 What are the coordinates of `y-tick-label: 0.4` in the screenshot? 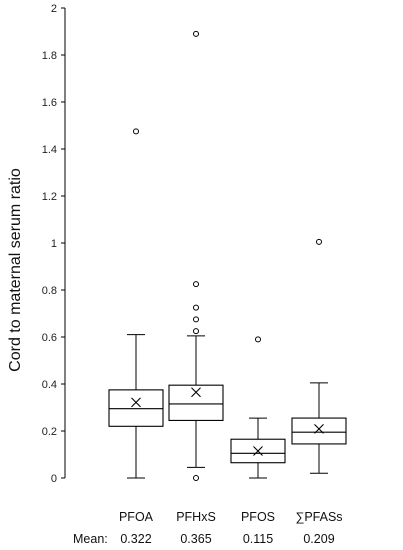 It's located at (49, 385).